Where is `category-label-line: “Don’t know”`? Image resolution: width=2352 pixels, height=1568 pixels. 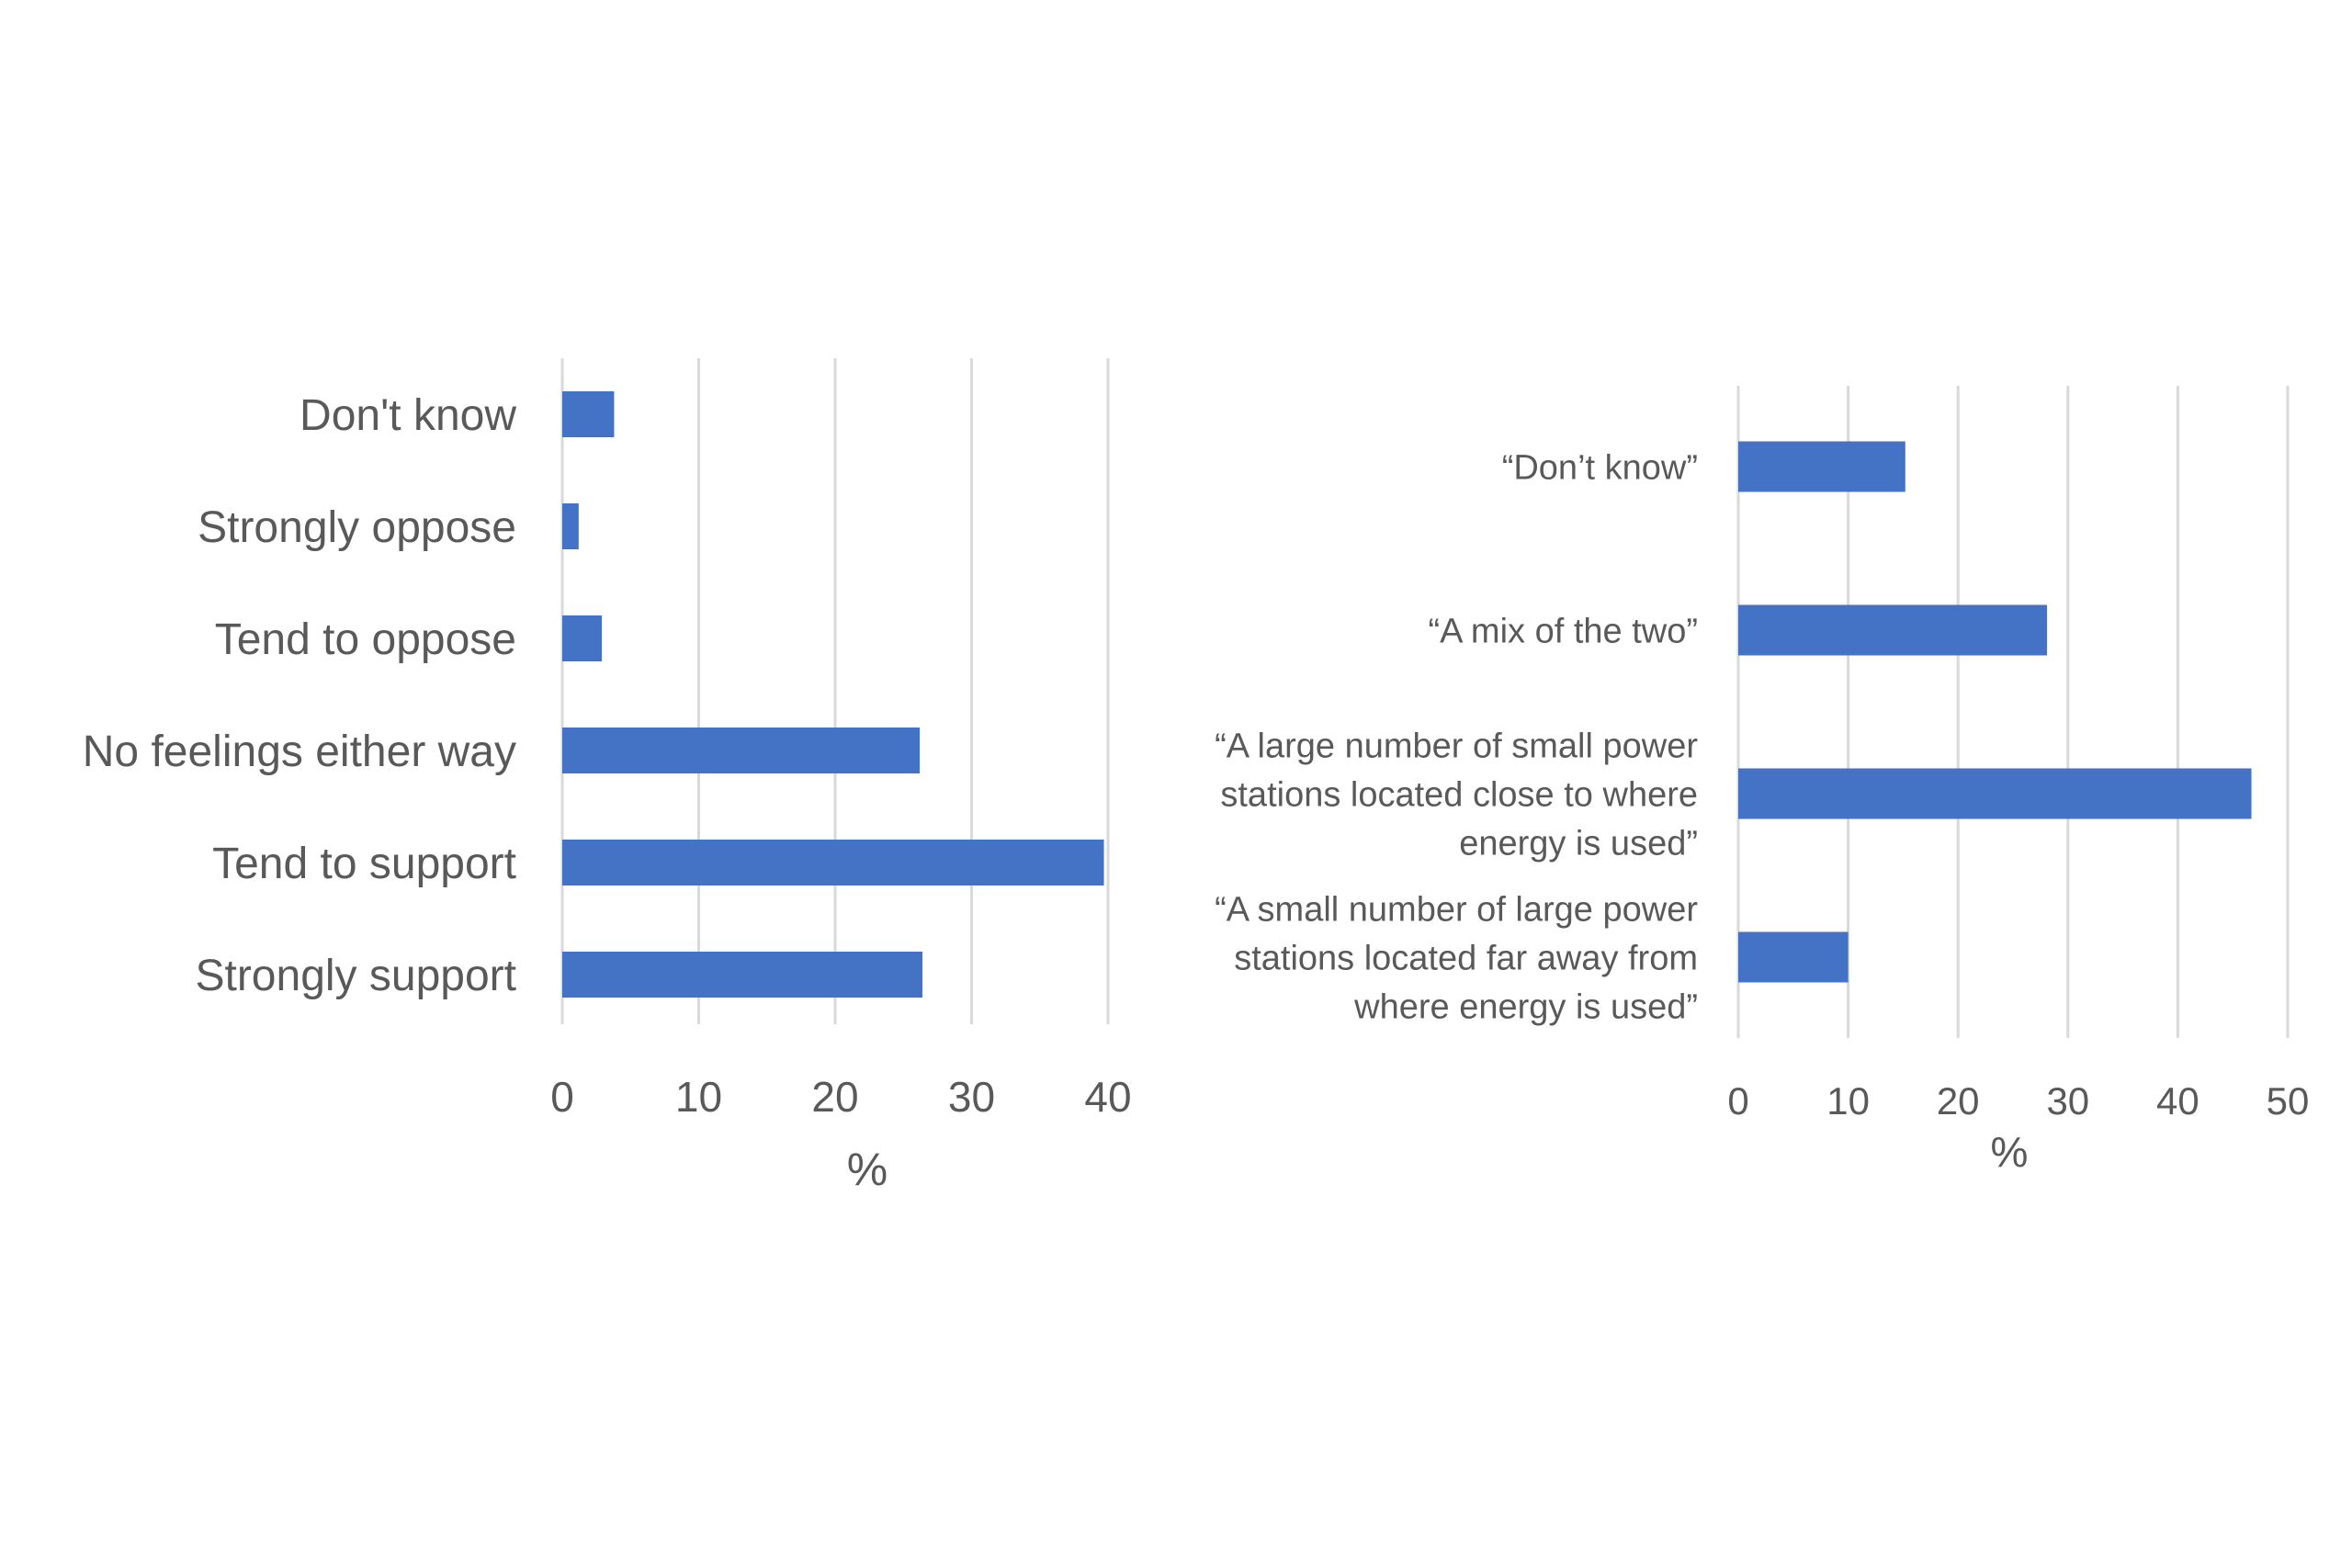 category-label-line: “Don’t know” is located at coordinates (1600, 467).